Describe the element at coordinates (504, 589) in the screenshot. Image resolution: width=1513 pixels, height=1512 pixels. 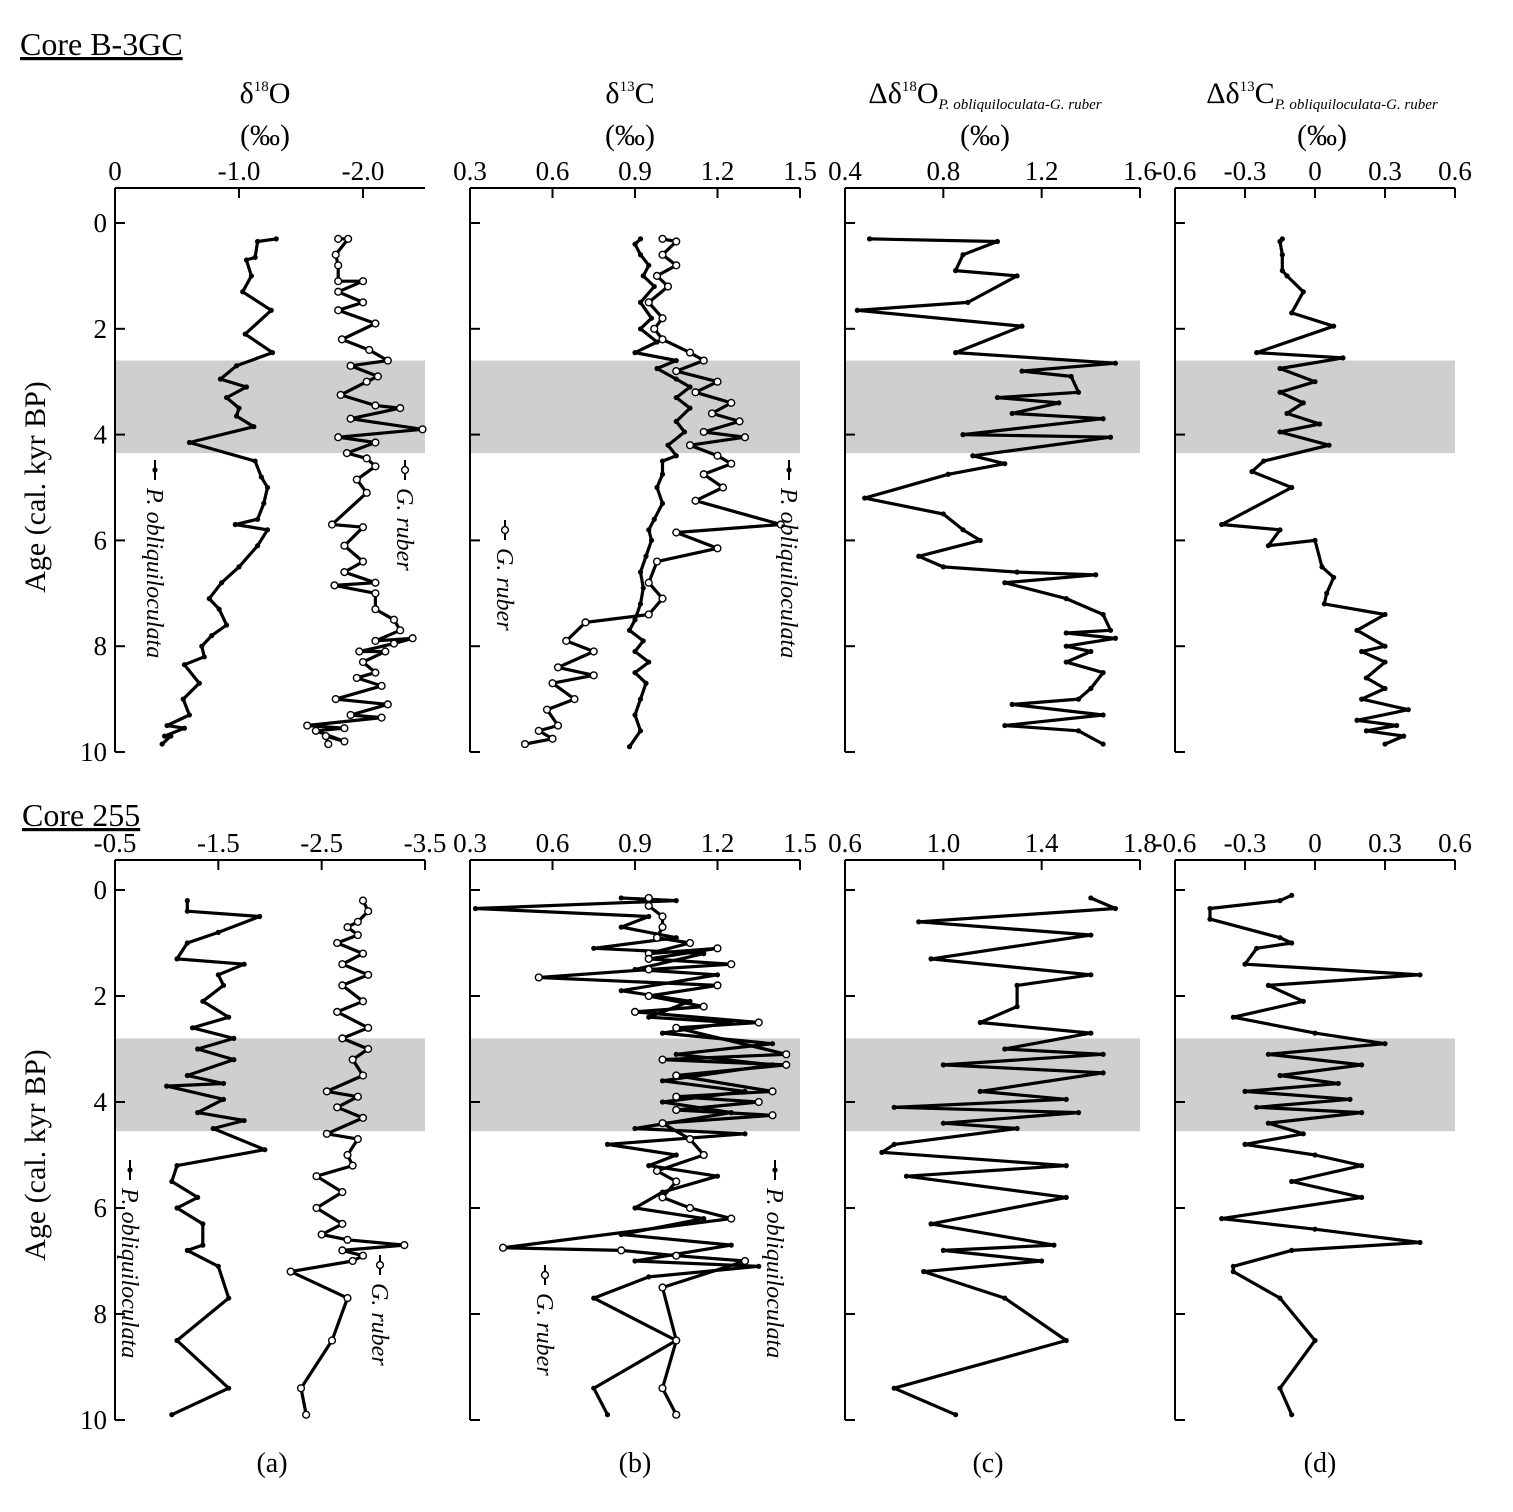
I see `species-label: G. ruber` at that location.